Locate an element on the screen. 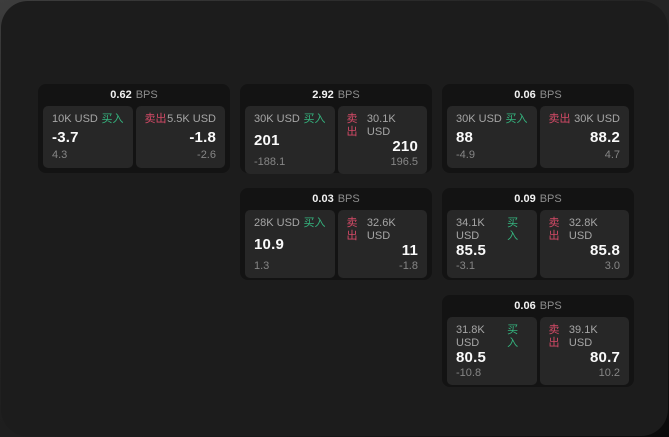 The width and height of the screenshot is (669, 437). sell-quote-tile: 卖出 39.1K USD 80.7 10.2 is located at coordinates (584, 351).